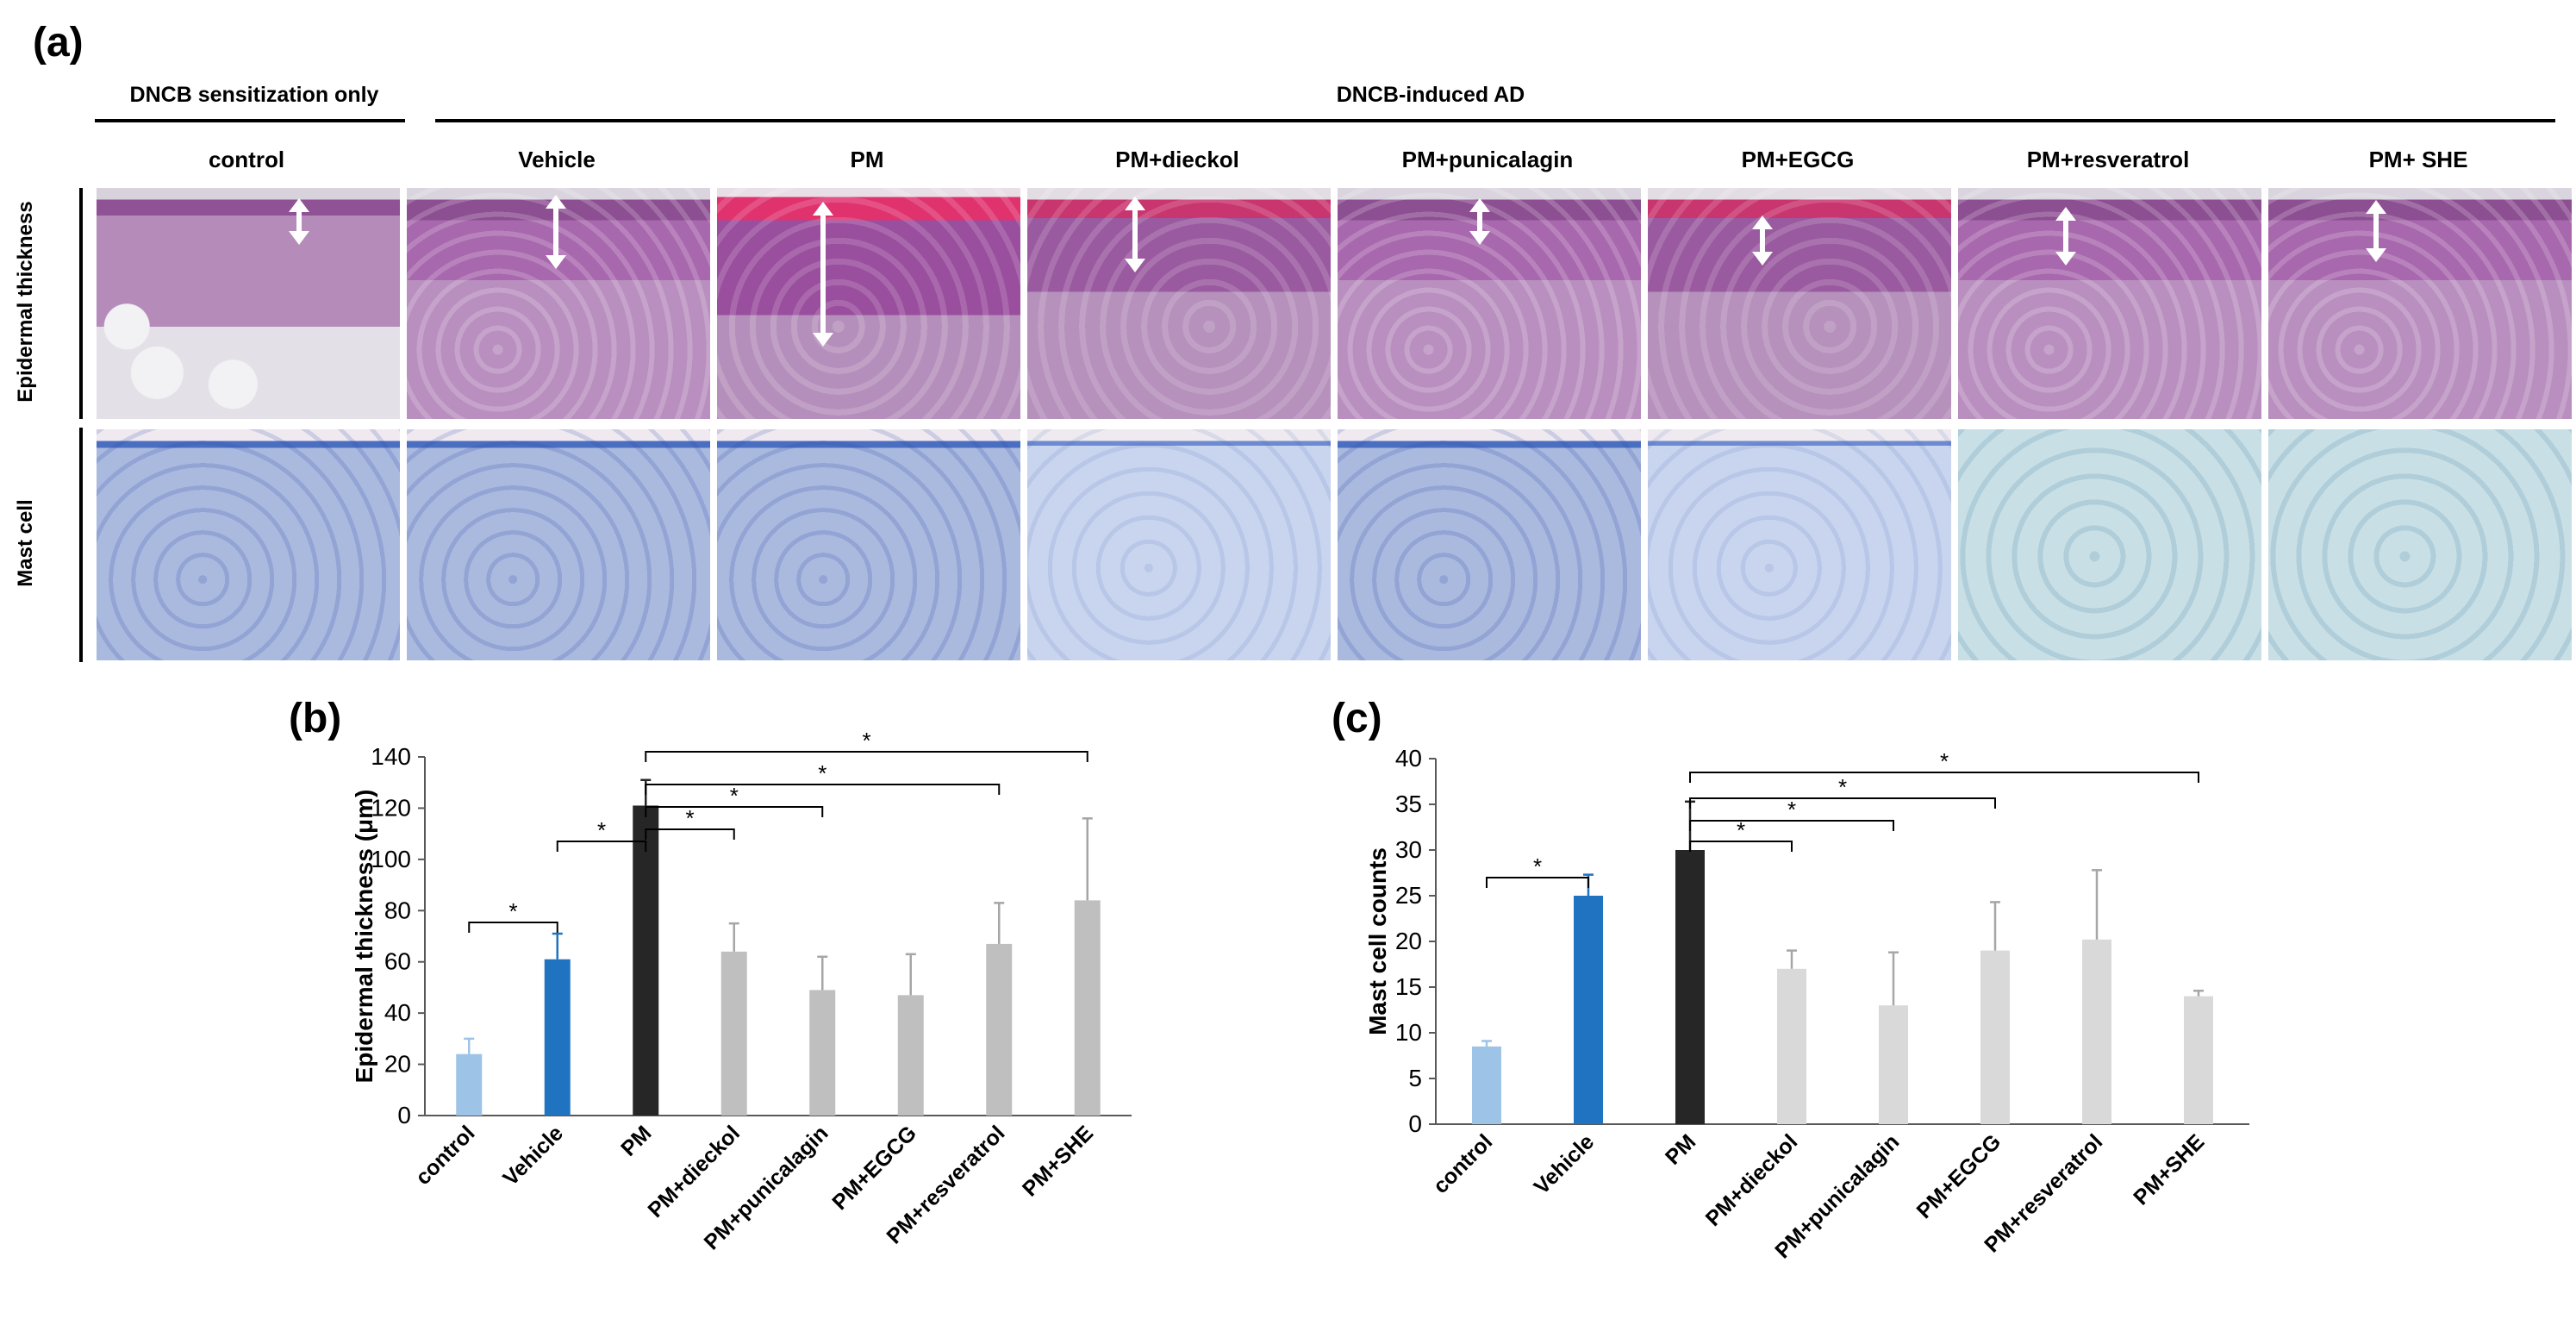 This screenshot has height=1319, width=2576. Describe the element at coordinates (1179, 303) in the screenshot. I see `micrograph-he-pm-dieckol` at that location.